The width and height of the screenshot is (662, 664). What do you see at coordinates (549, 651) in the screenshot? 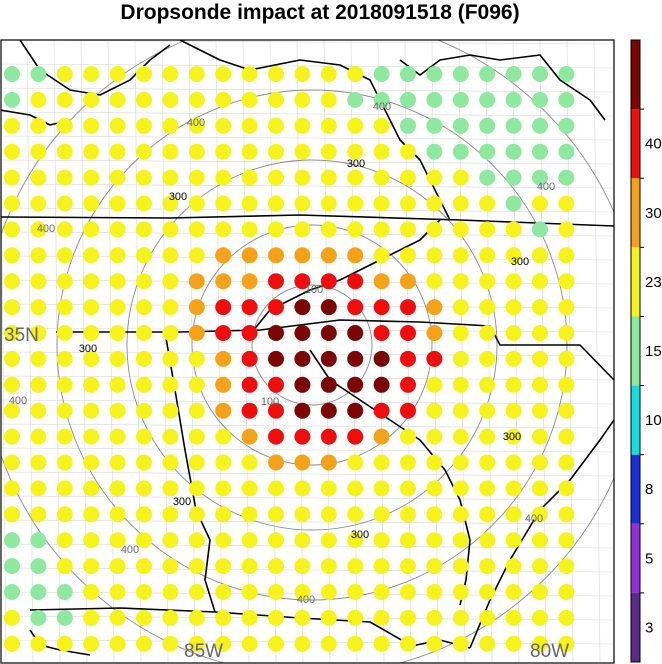
I see `lon-label-80w: 80W` at bounding box center [549, 651].